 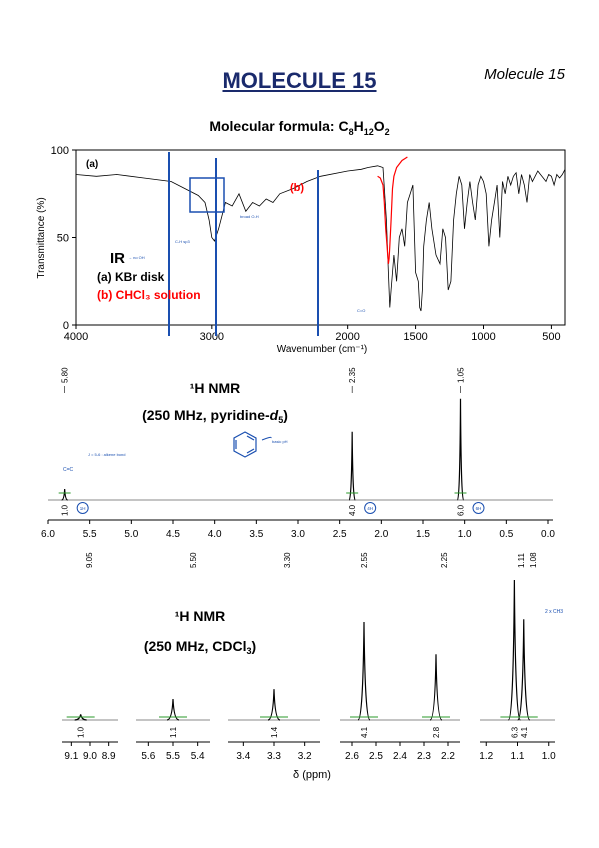 What do you see at coordinates (249, 216) in the screenshot?
I see `ir-note-oh: broad O-H` at bounding box center [249, 216].